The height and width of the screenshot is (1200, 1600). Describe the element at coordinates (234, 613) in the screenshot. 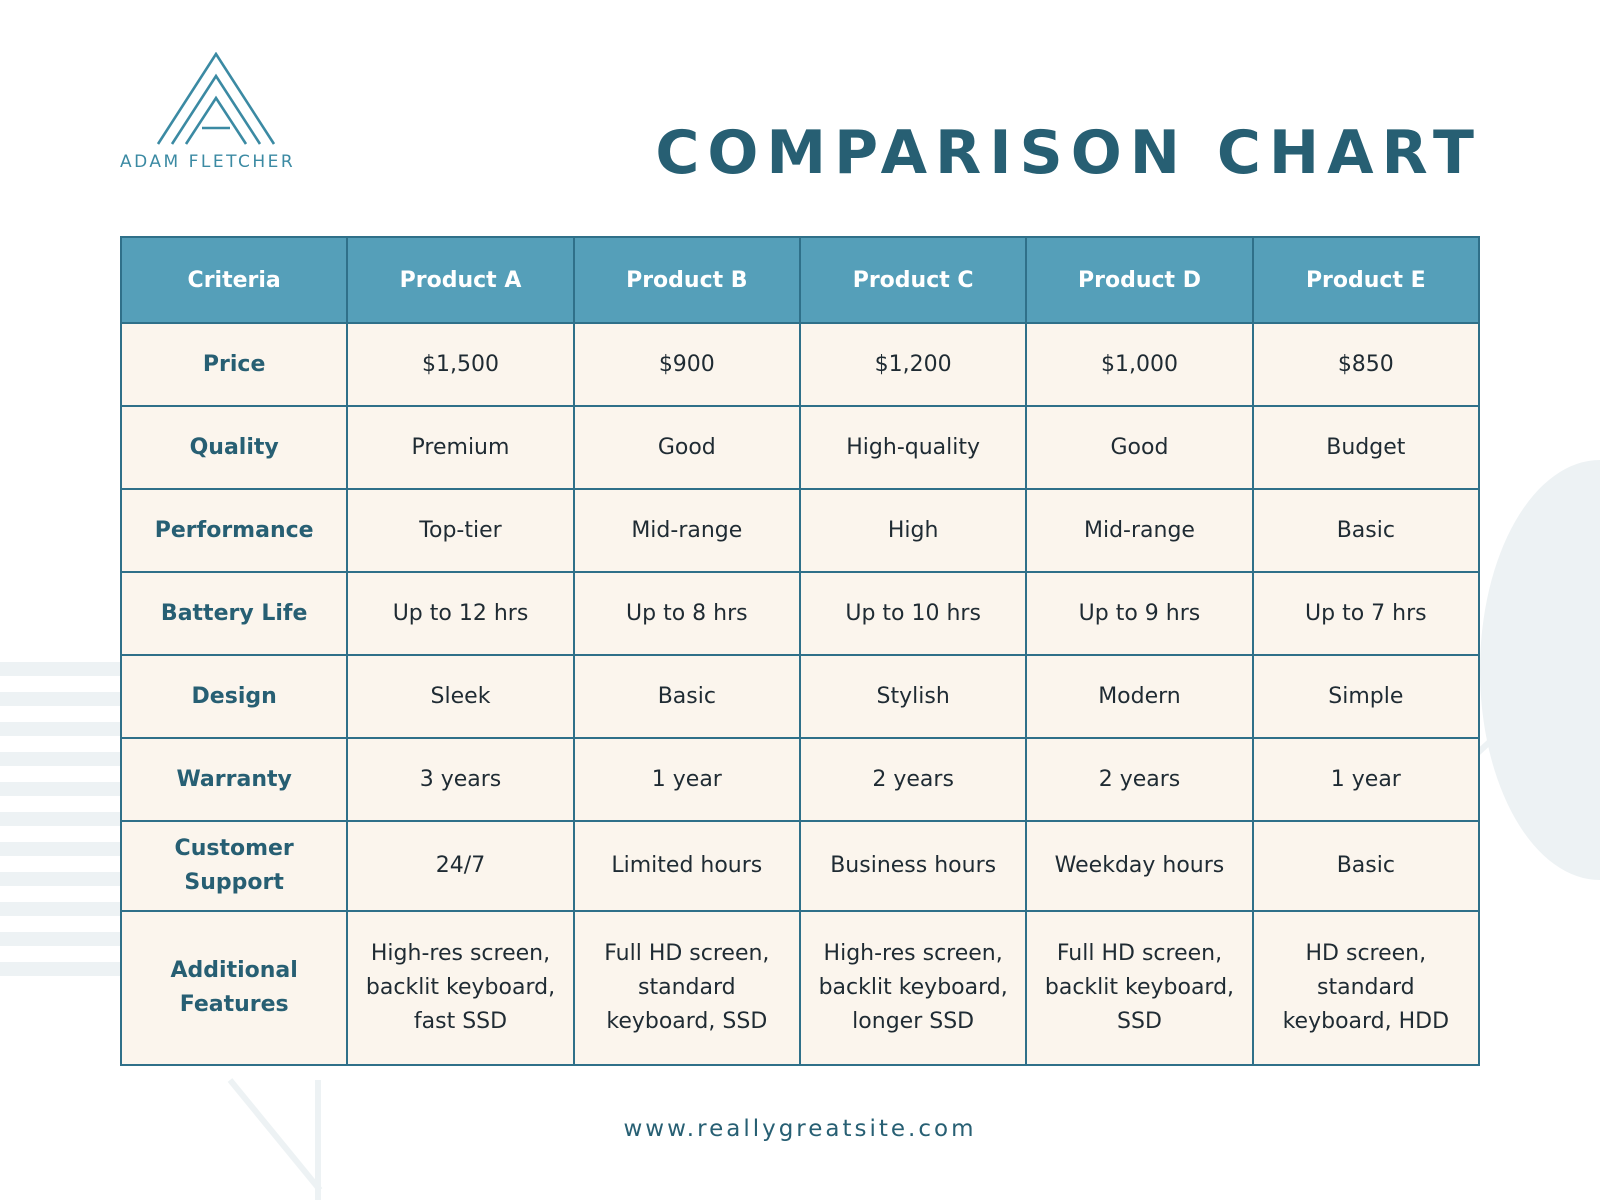

I see `criterion-cell: Battery Life` at that location.